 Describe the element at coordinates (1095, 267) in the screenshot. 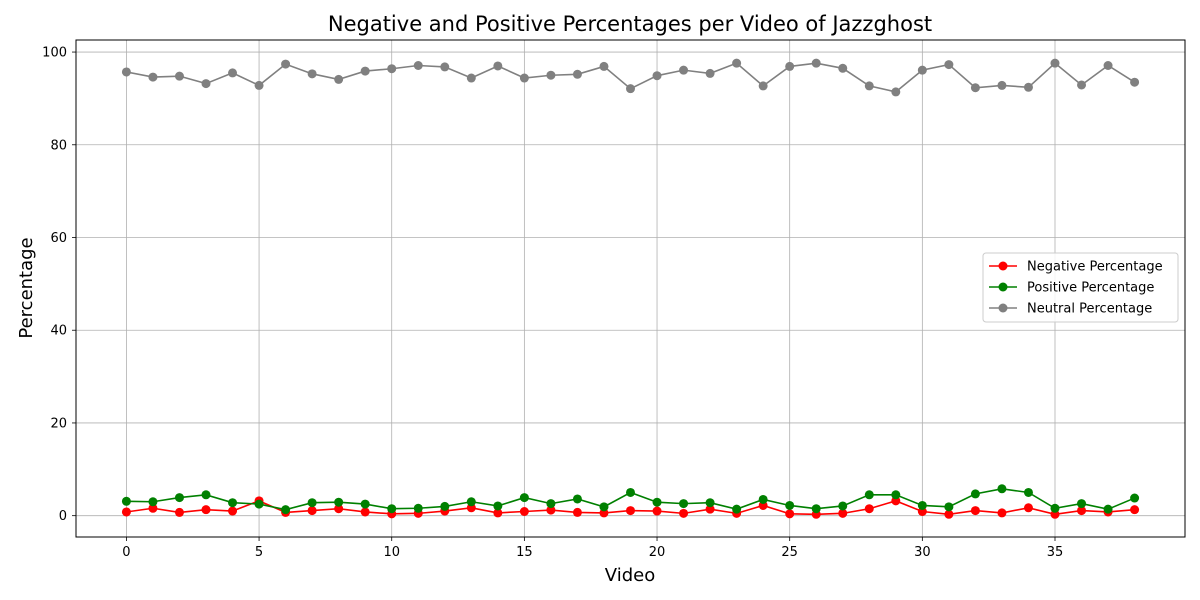

I see `legend-label: Negative Percentage` at that location.